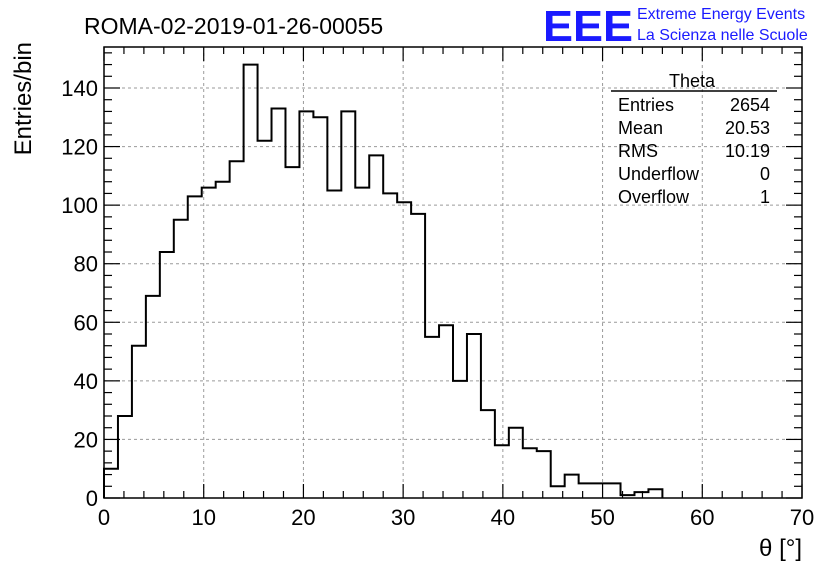 This screenshot has height=572, width=836. What do you see at coordinates (588, 26) in the screenshot?
I see `eee-logo-letters: EEE` at bounding box center [588, 26].